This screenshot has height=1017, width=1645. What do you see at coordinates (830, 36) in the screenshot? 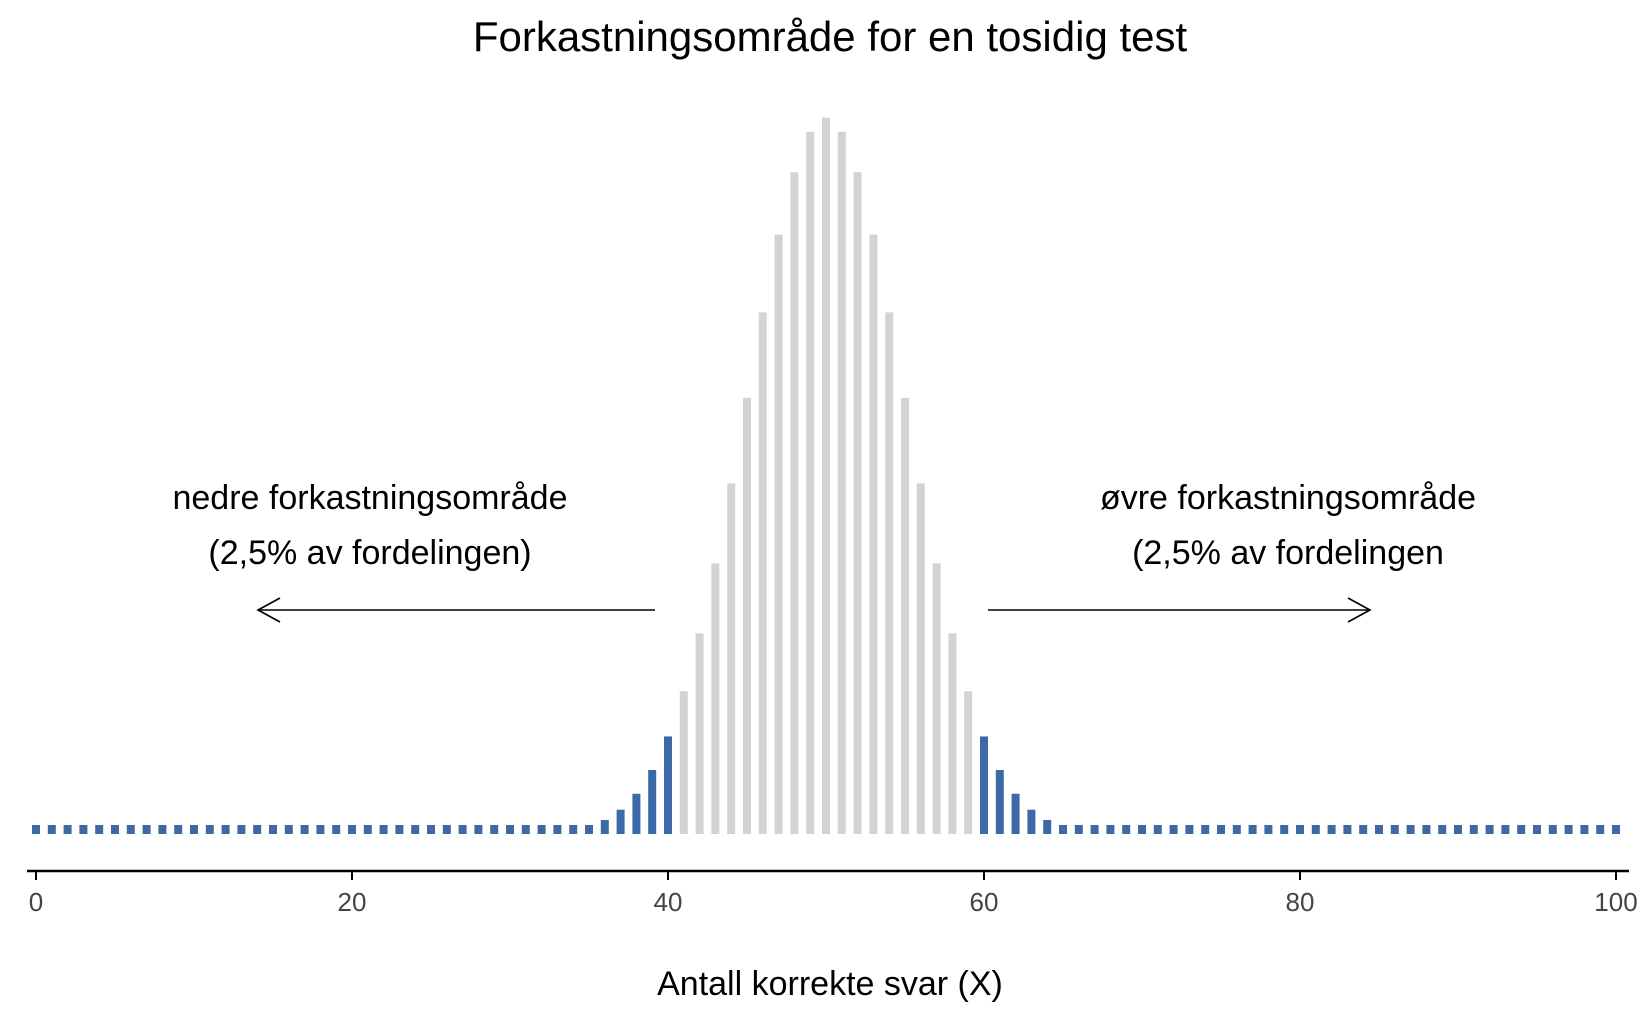
I see `chart-title: Forkastningsområde for en tosidig test` at bounding box center [830, 36].